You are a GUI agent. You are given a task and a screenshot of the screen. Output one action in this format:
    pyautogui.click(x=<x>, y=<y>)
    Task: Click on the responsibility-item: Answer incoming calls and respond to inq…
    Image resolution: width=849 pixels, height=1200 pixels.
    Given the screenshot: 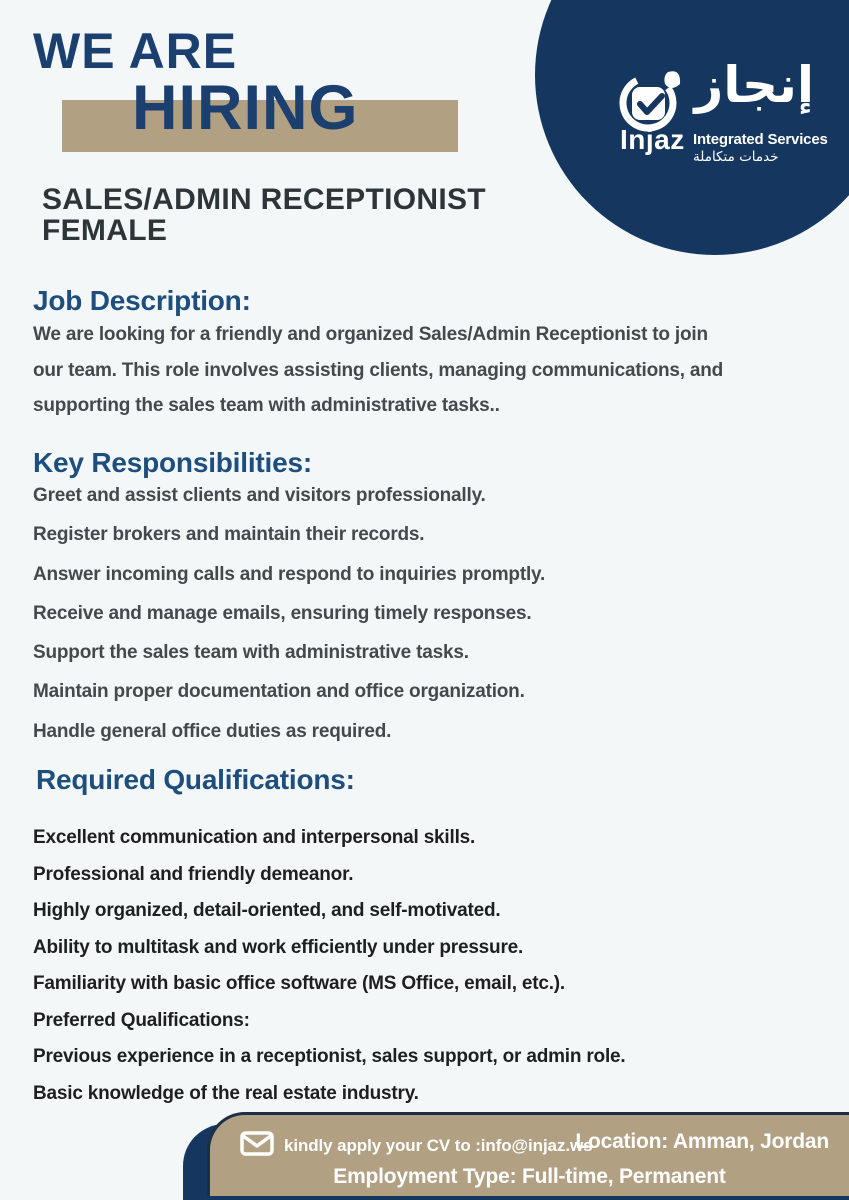 What is the action you would take?
    pyautogui.click(x=289, y=574)
    